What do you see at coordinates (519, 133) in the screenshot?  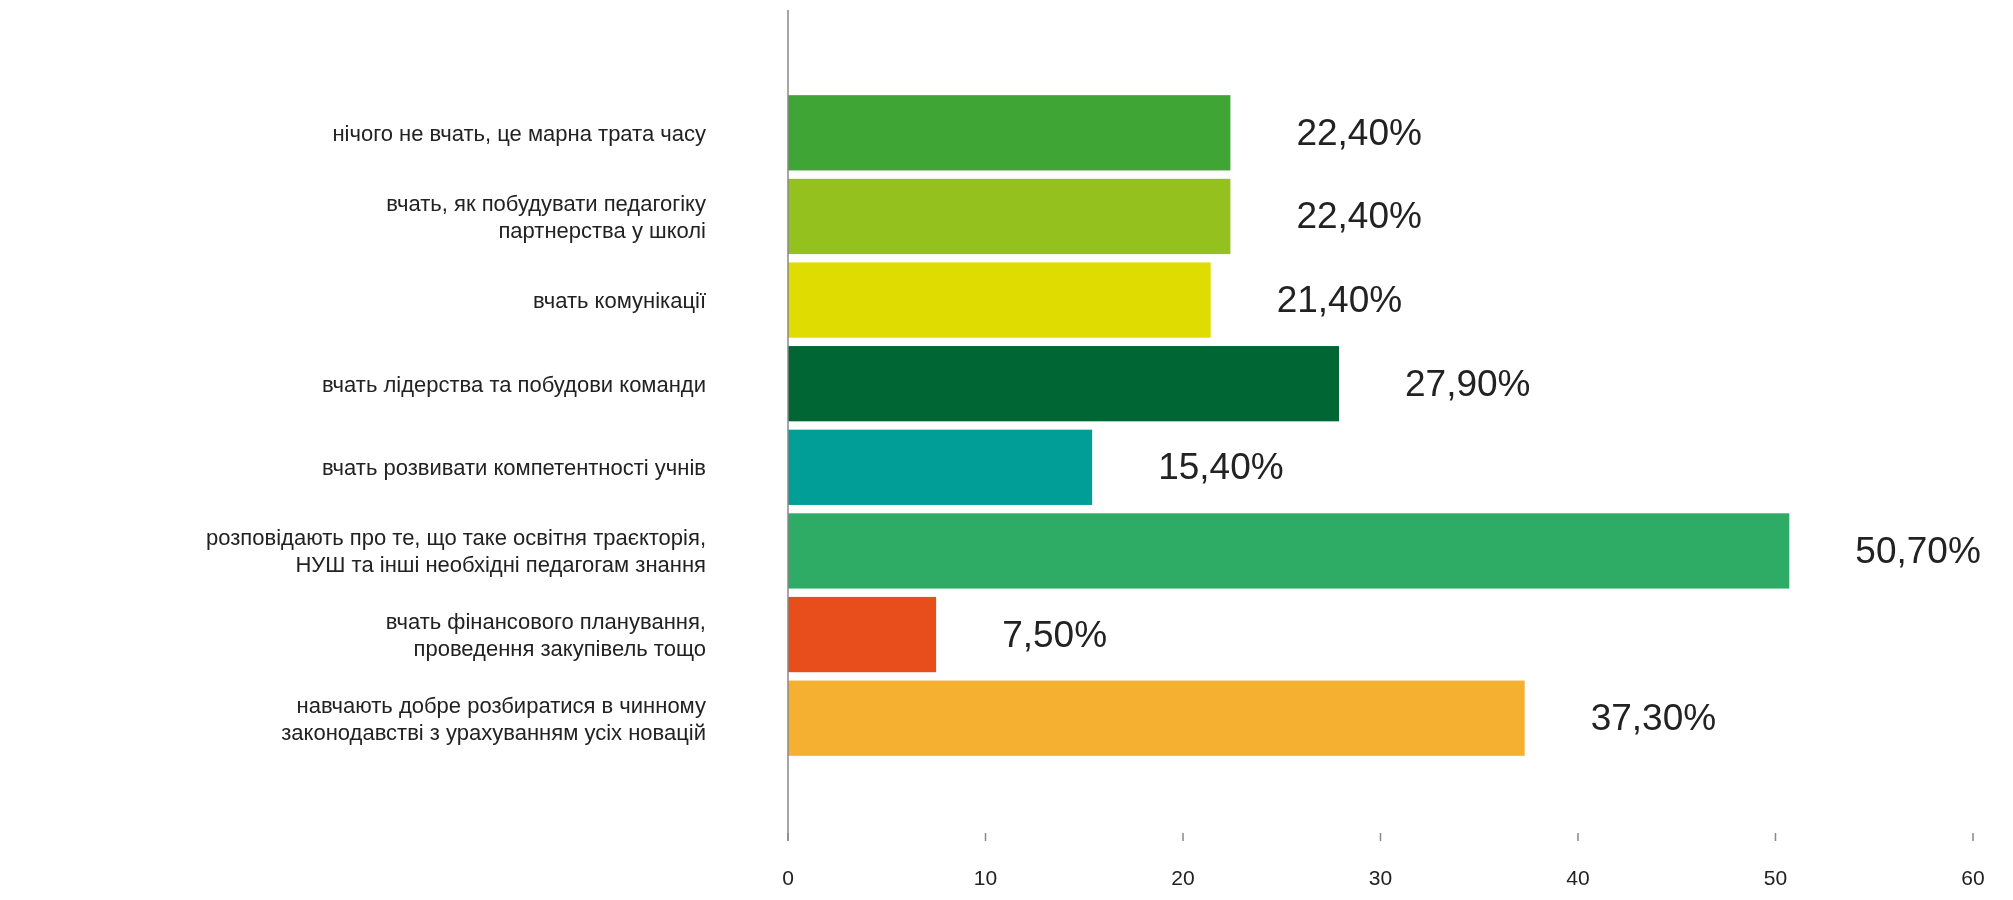 I see `y-tick-label: нічого не вчать, це марна трата часу` at bounding box center [519, 133].